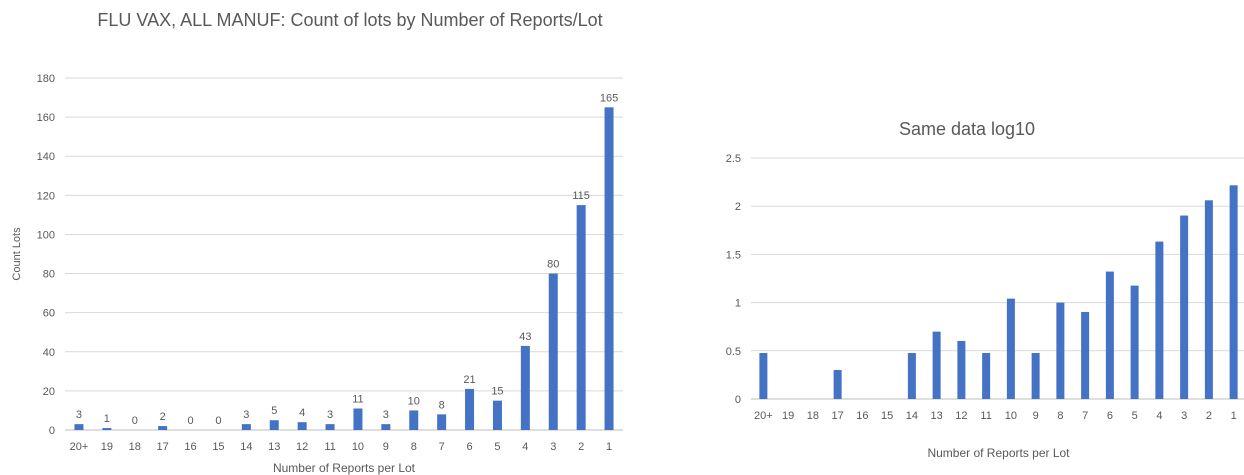 This screenshot has height=475, width=1244. What do you see at coordinates (357, 399) in the screenshot?
I see `data-label: 11` at bounding box center [357, 399].